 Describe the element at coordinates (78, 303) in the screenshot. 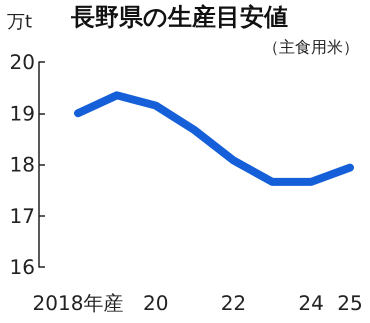

I see `x-tick-label: 2018年産` at that location.